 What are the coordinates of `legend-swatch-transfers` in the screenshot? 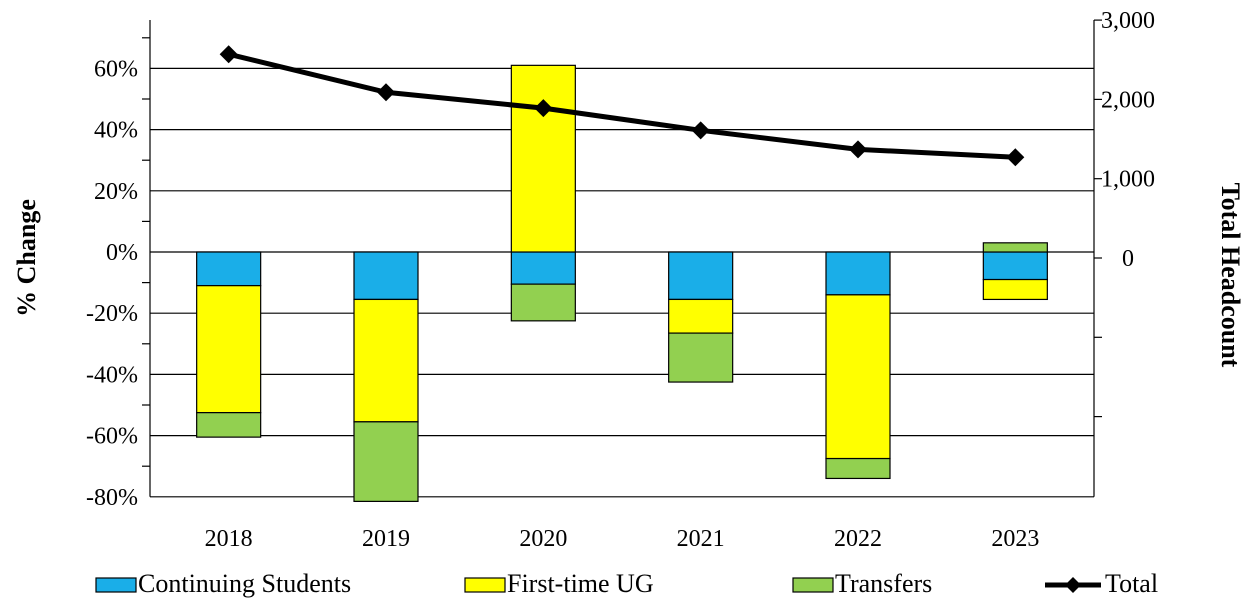 It's located at (813, 585).